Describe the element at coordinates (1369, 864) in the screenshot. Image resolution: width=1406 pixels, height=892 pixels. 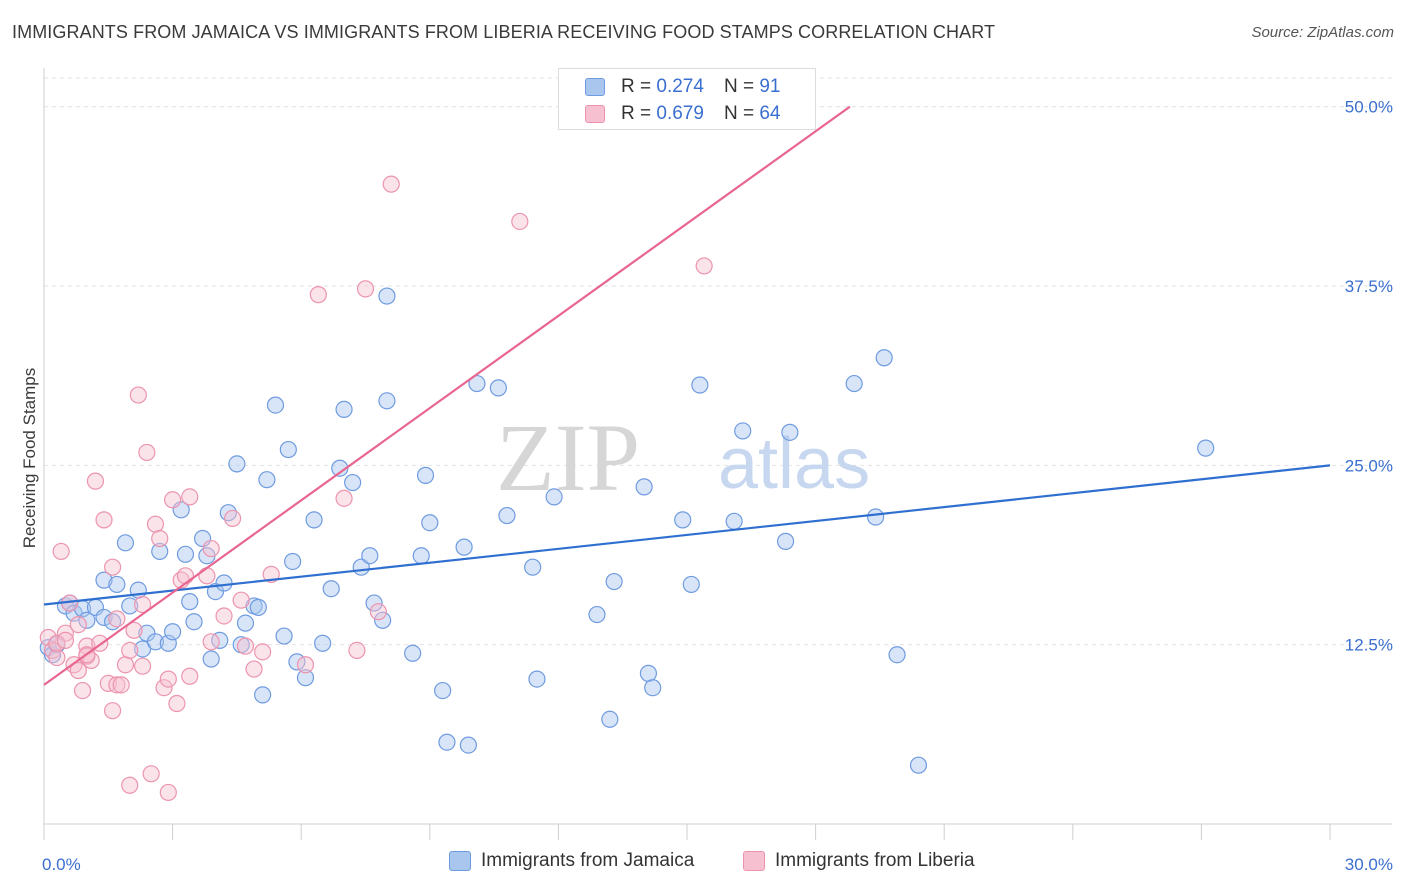
I see `x-tick-label: 30.0%` at that location.